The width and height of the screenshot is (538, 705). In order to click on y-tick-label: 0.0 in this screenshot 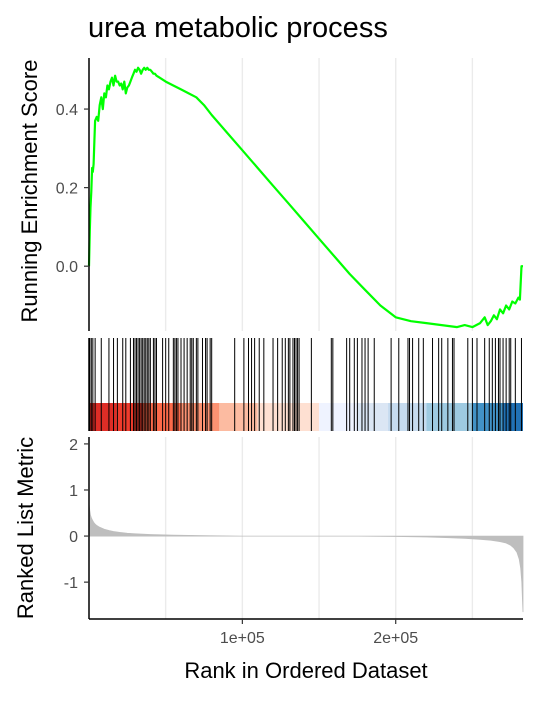, I will do `click(67, 267)`.